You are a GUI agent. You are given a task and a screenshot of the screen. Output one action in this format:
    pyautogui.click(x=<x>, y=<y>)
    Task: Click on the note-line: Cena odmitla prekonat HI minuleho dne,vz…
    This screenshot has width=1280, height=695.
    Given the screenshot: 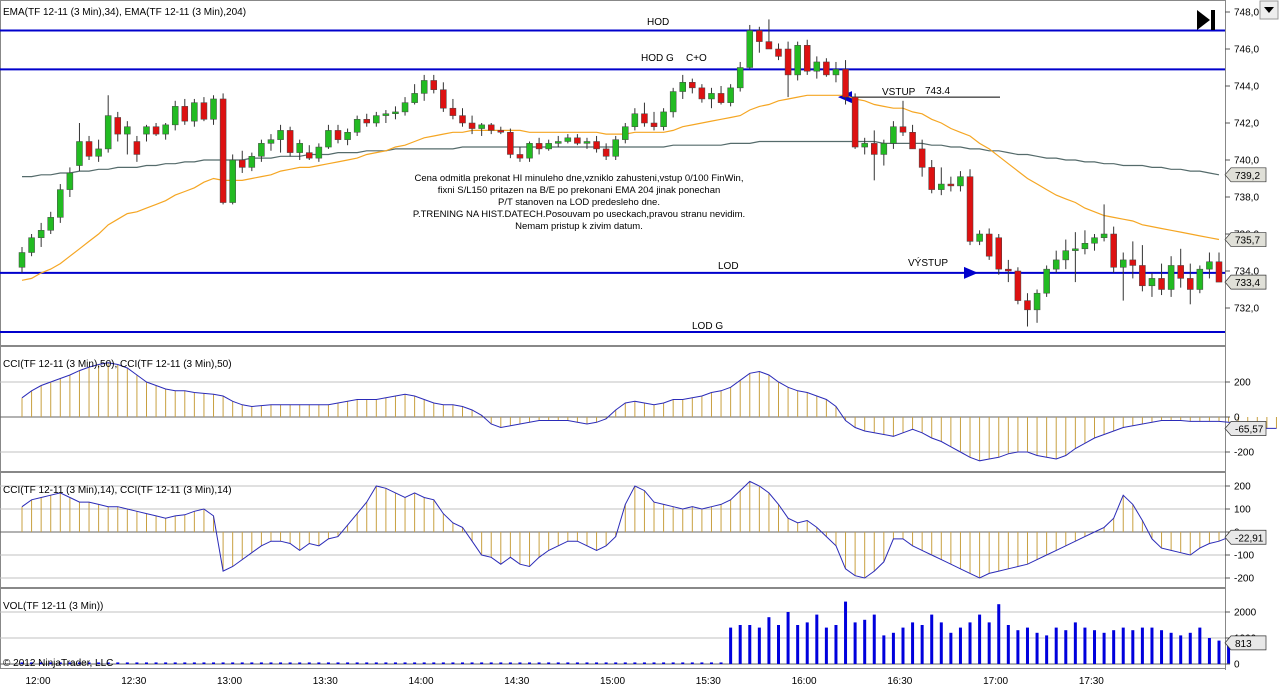 What is the action you would take?
    pyautogui.click(x=579, y=178)
    